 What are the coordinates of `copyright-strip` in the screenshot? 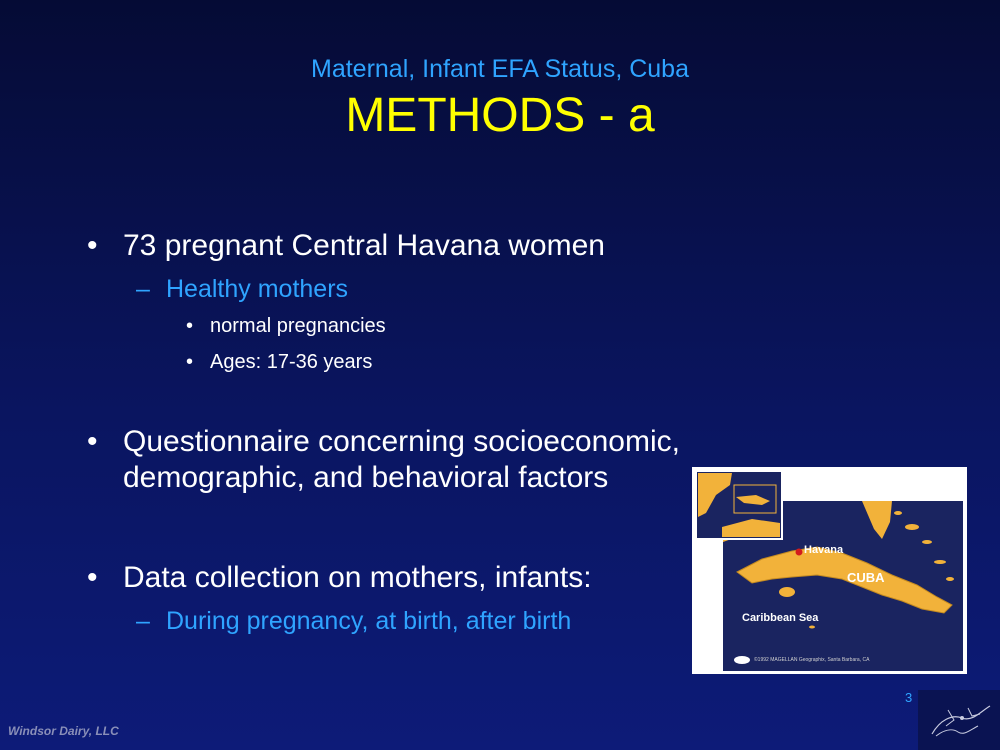 It's located at (843, 660).